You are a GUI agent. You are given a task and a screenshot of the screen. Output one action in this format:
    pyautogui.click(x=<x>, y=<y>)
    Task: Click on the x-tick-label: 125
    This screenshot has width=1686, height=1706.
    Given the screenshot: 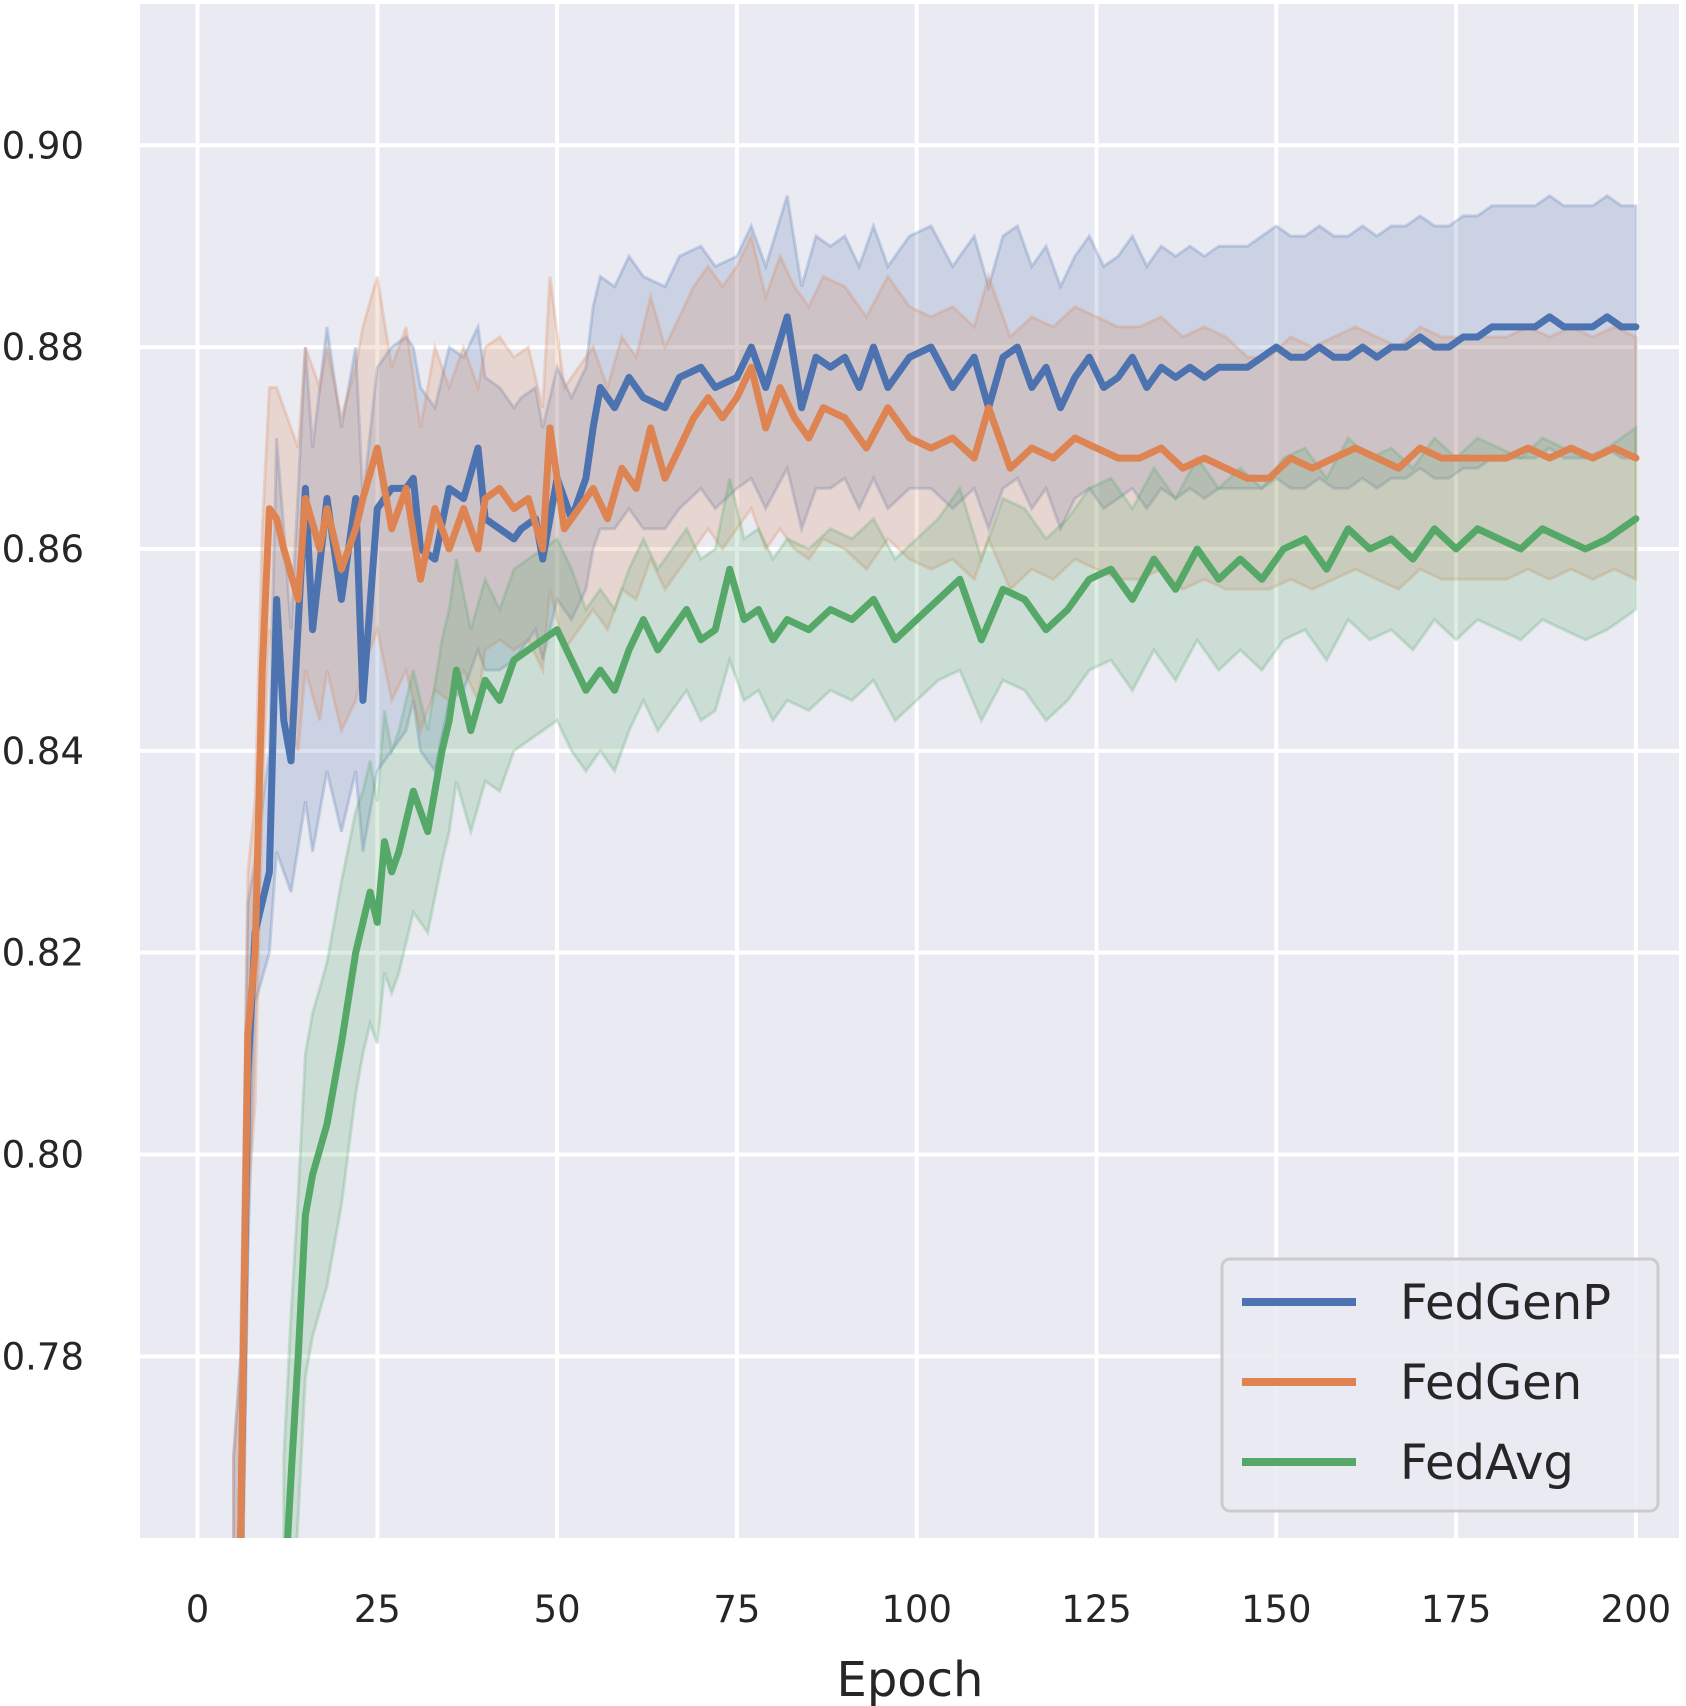 What is the action you would take?
    pyautogui.click(x=1096, y=1609)
    